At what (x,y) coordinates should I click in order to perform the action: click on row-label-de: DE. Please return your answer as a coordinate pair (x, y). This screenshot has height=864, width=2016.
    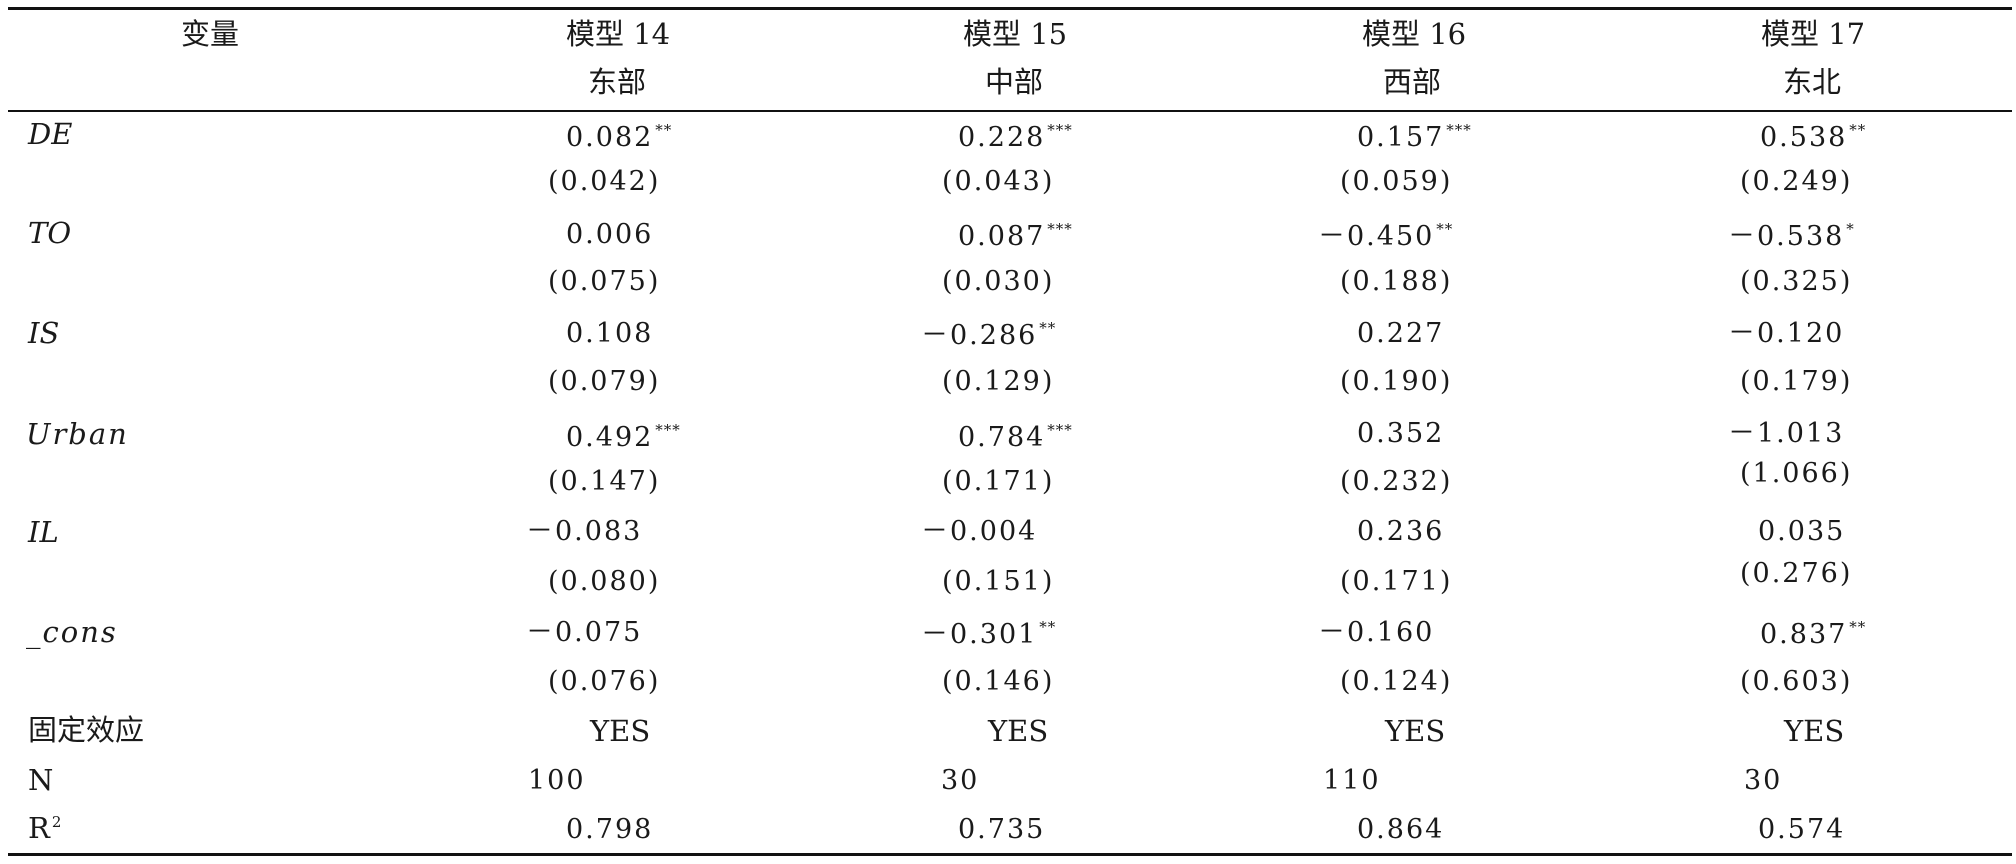
    Looking at the image, I should click on (50, 134).